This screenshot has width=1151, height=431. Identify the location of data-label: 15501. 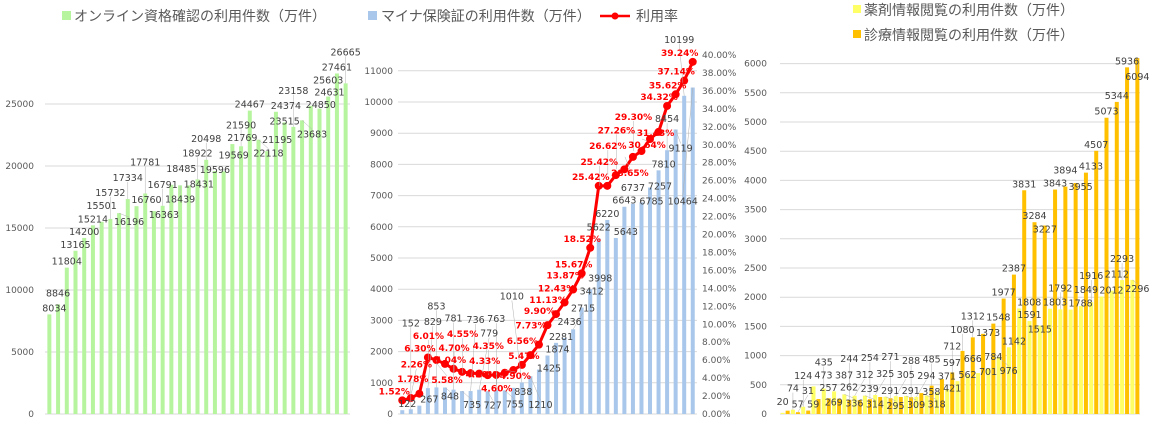
(102, 206).